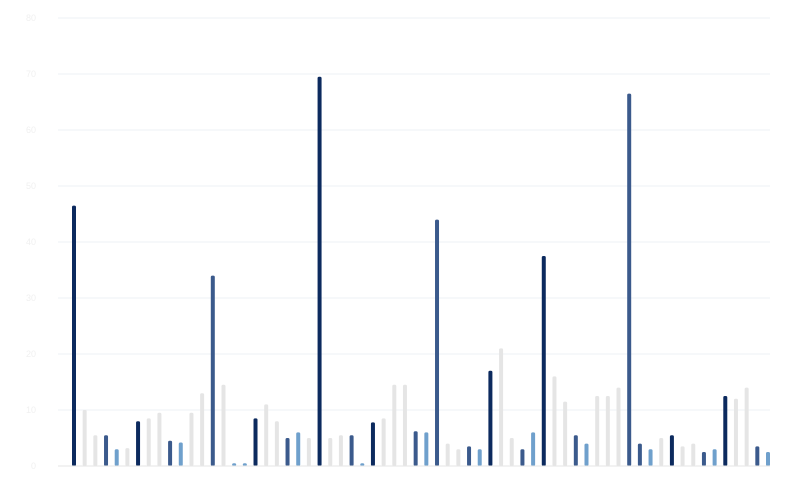 Image resolution: width=800 pixels, height=500 pixels. What do you see at coordinates (31, 410) in the screenshot?
I see `y-tick-label: 10` at bounding box center [31, 410].